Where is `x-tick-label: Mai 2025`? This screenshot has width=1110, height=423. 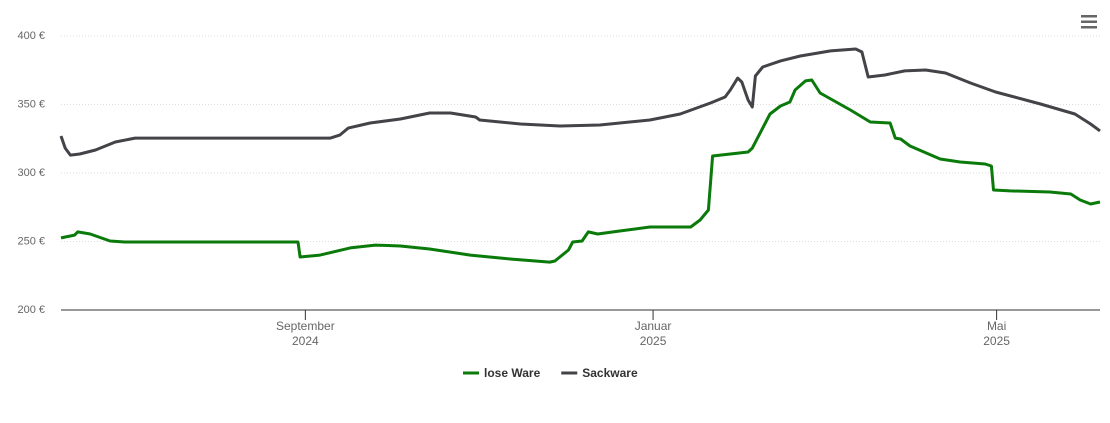
x-tick-label: Mai 2025 is located at coordinates (996, 333).